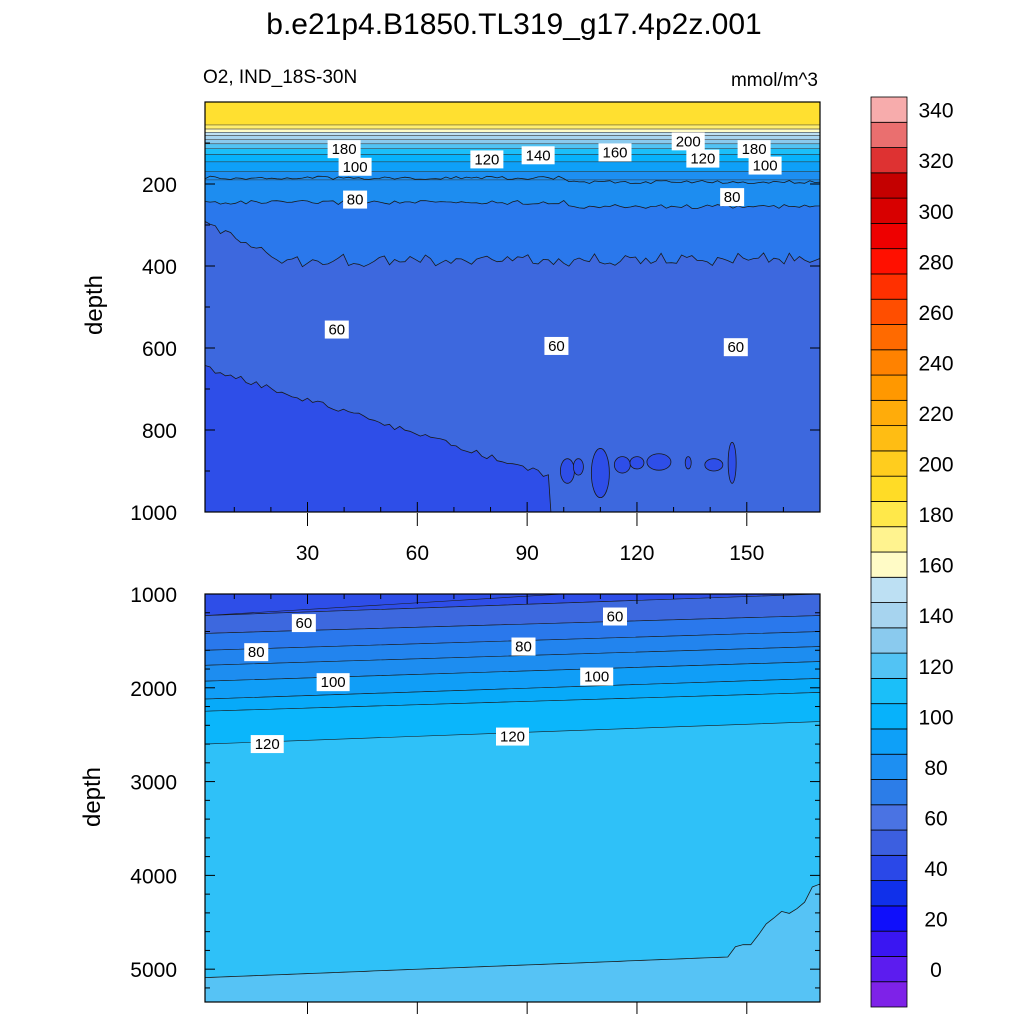 The width and height of the screenshot is (1024, 1024). I want to click on x-tick-label: 30, so click(307, 553).